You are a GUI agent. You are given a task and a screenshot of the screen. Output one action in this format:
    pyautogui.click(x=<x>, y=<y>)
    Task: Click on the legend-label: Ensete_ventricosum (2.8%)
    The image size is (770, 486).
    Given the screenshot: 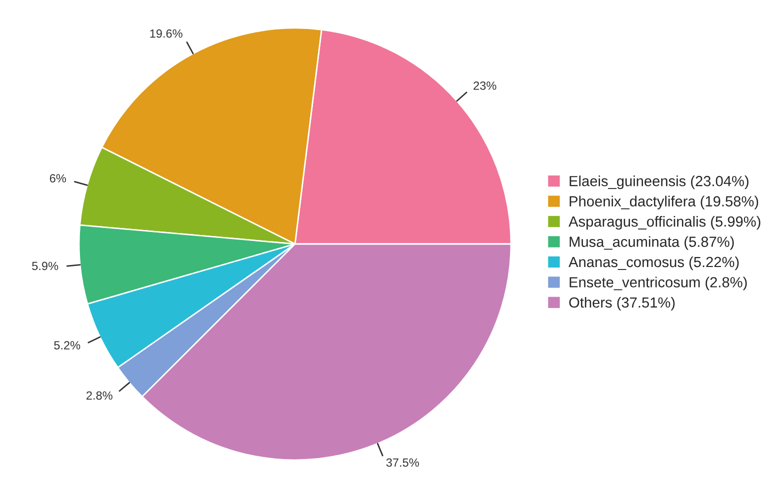 What is the action you would take?
    pyautogui.click(x=658, y=283)
    